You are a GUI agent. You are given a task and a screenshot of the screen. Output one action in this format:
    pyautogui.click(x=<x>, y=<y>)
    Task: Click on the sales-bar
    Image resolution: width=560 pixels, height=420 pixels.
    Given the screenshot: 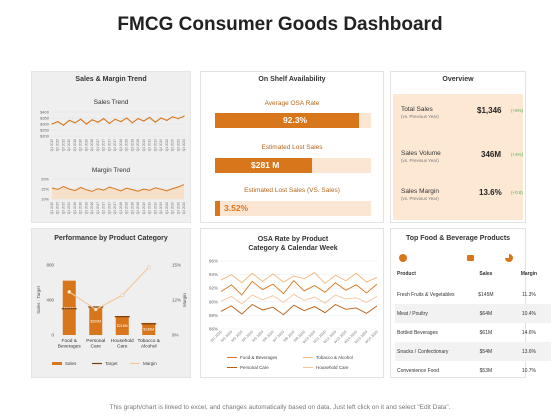 What is the action you would take?
    pyautogui.click(x=149, y=328)
    